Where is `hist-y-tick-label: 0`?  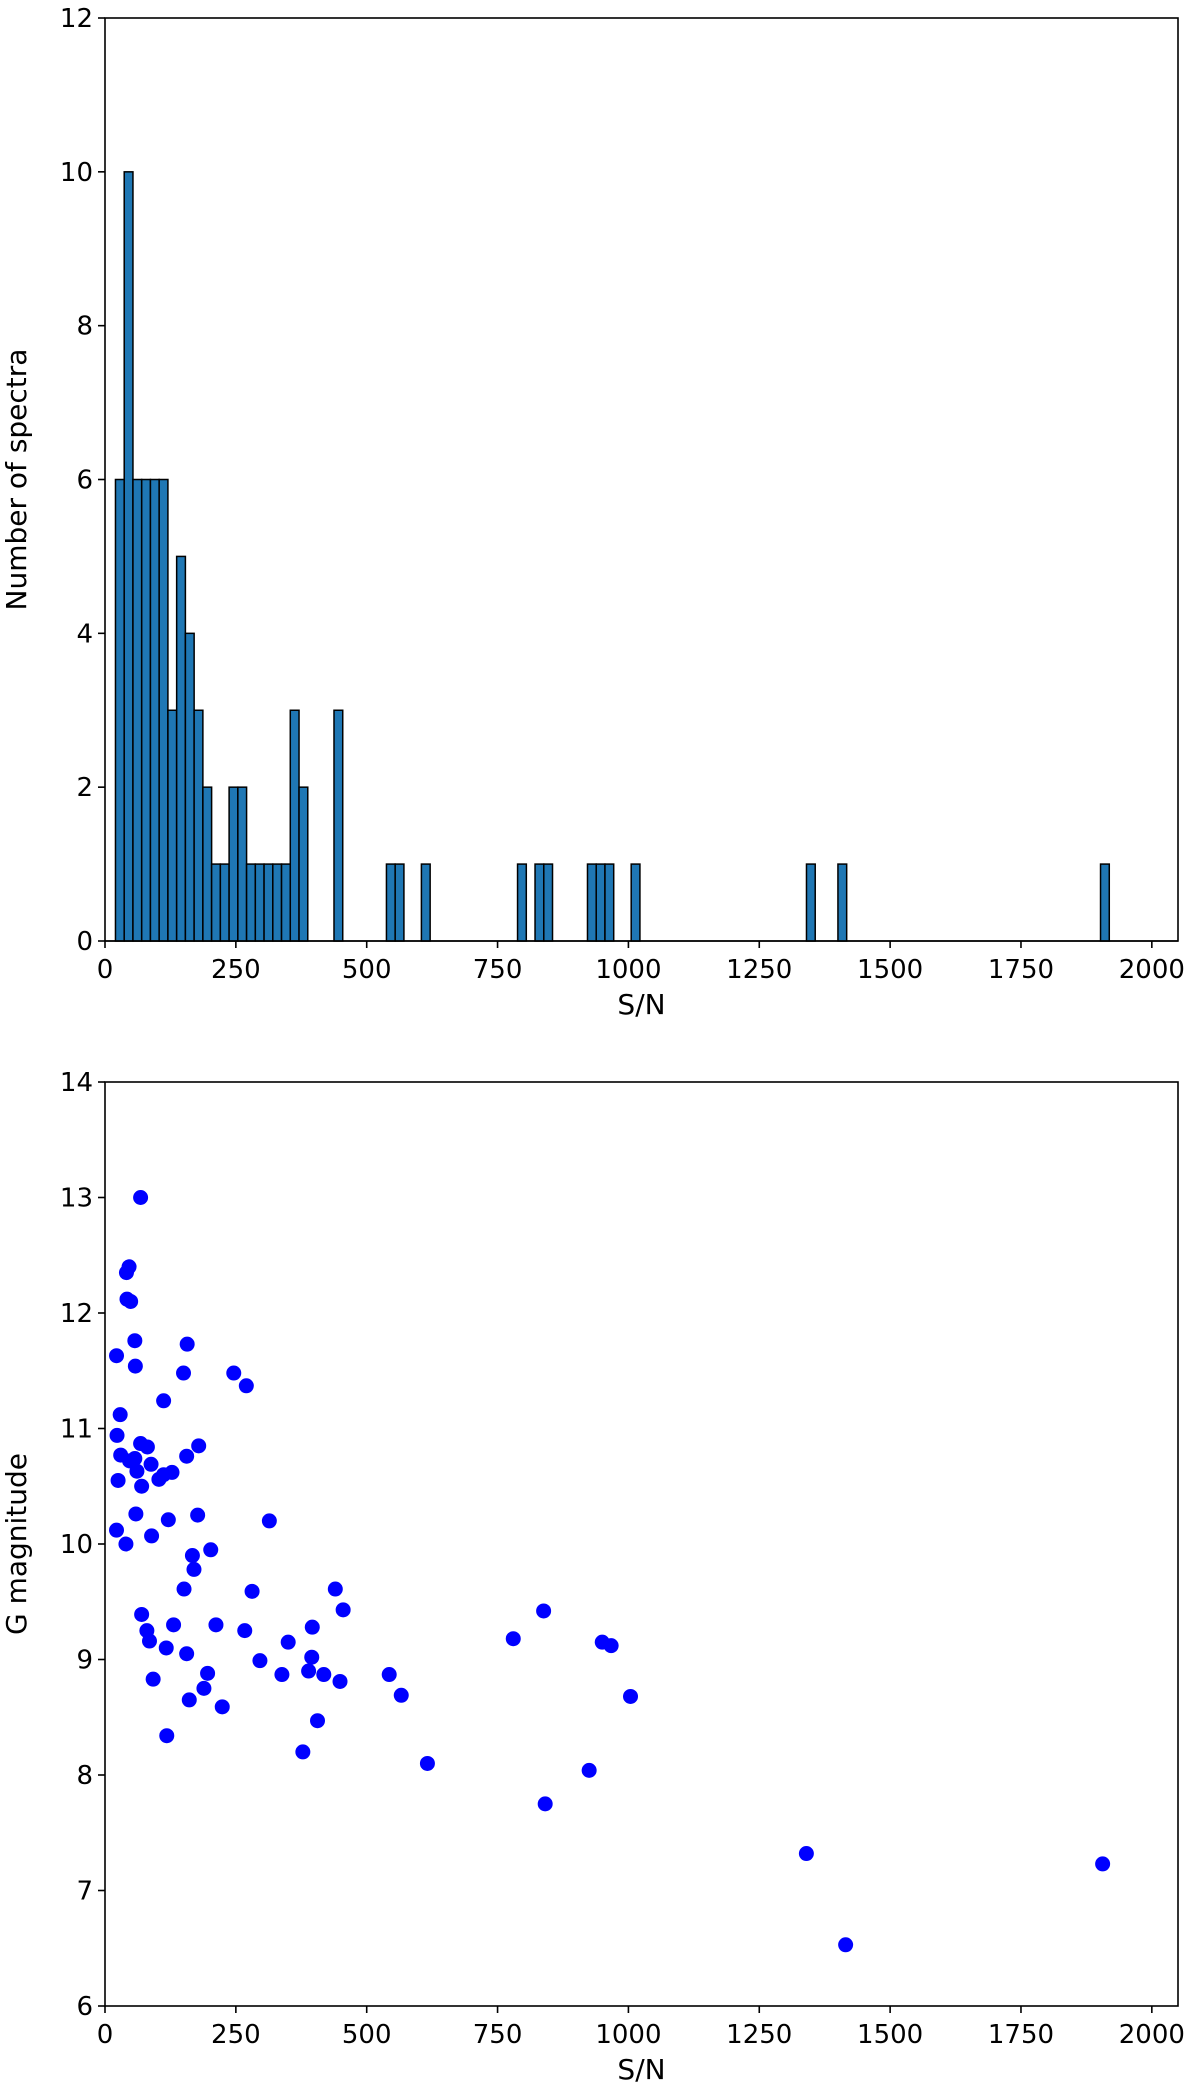 hist-y-tick-label: 0 is located at coordinates (84, 942).